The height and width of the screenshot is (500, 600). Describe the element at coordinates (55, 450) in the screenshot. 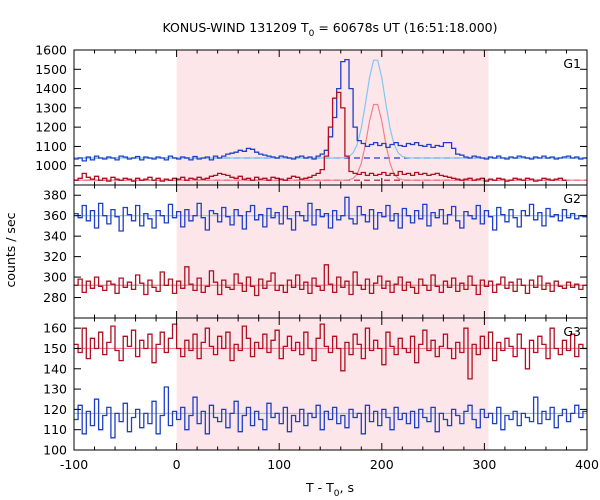

I see `y-tick-label: 100` at that location.